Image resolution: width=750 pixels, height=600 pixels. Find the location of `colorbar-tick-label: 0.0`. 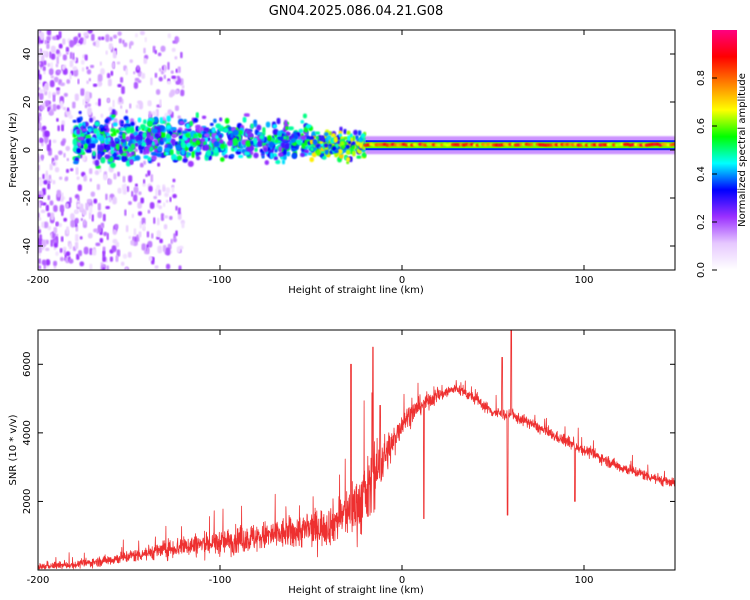

colorbar-tick-label: 0.0 is located at coordinates (701, 270).